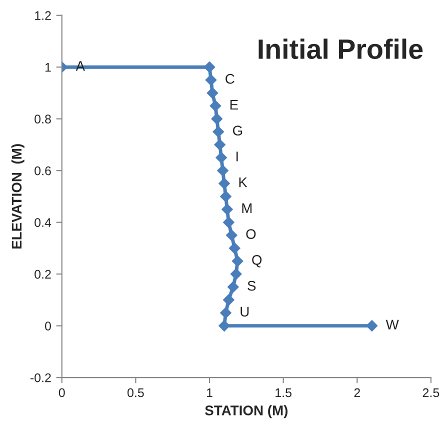 The width and height of the screenshot is (442, 439). Describe the element at coordinates (135, 393) in the screenshot. I see `x-tick-label: 0.5` at that location.